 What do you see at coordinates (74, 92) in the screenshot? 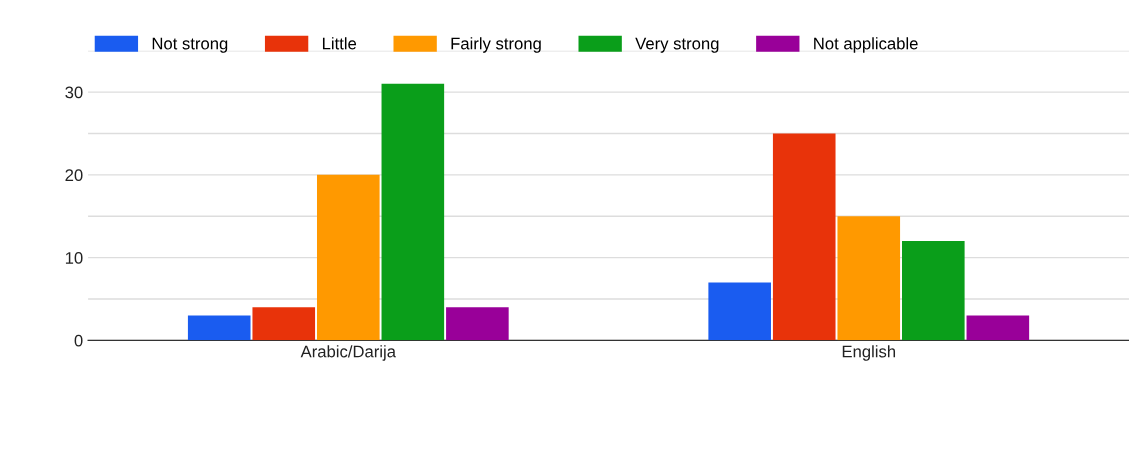
I see `y-tick-label: 30` at bounding box center [74, 92].